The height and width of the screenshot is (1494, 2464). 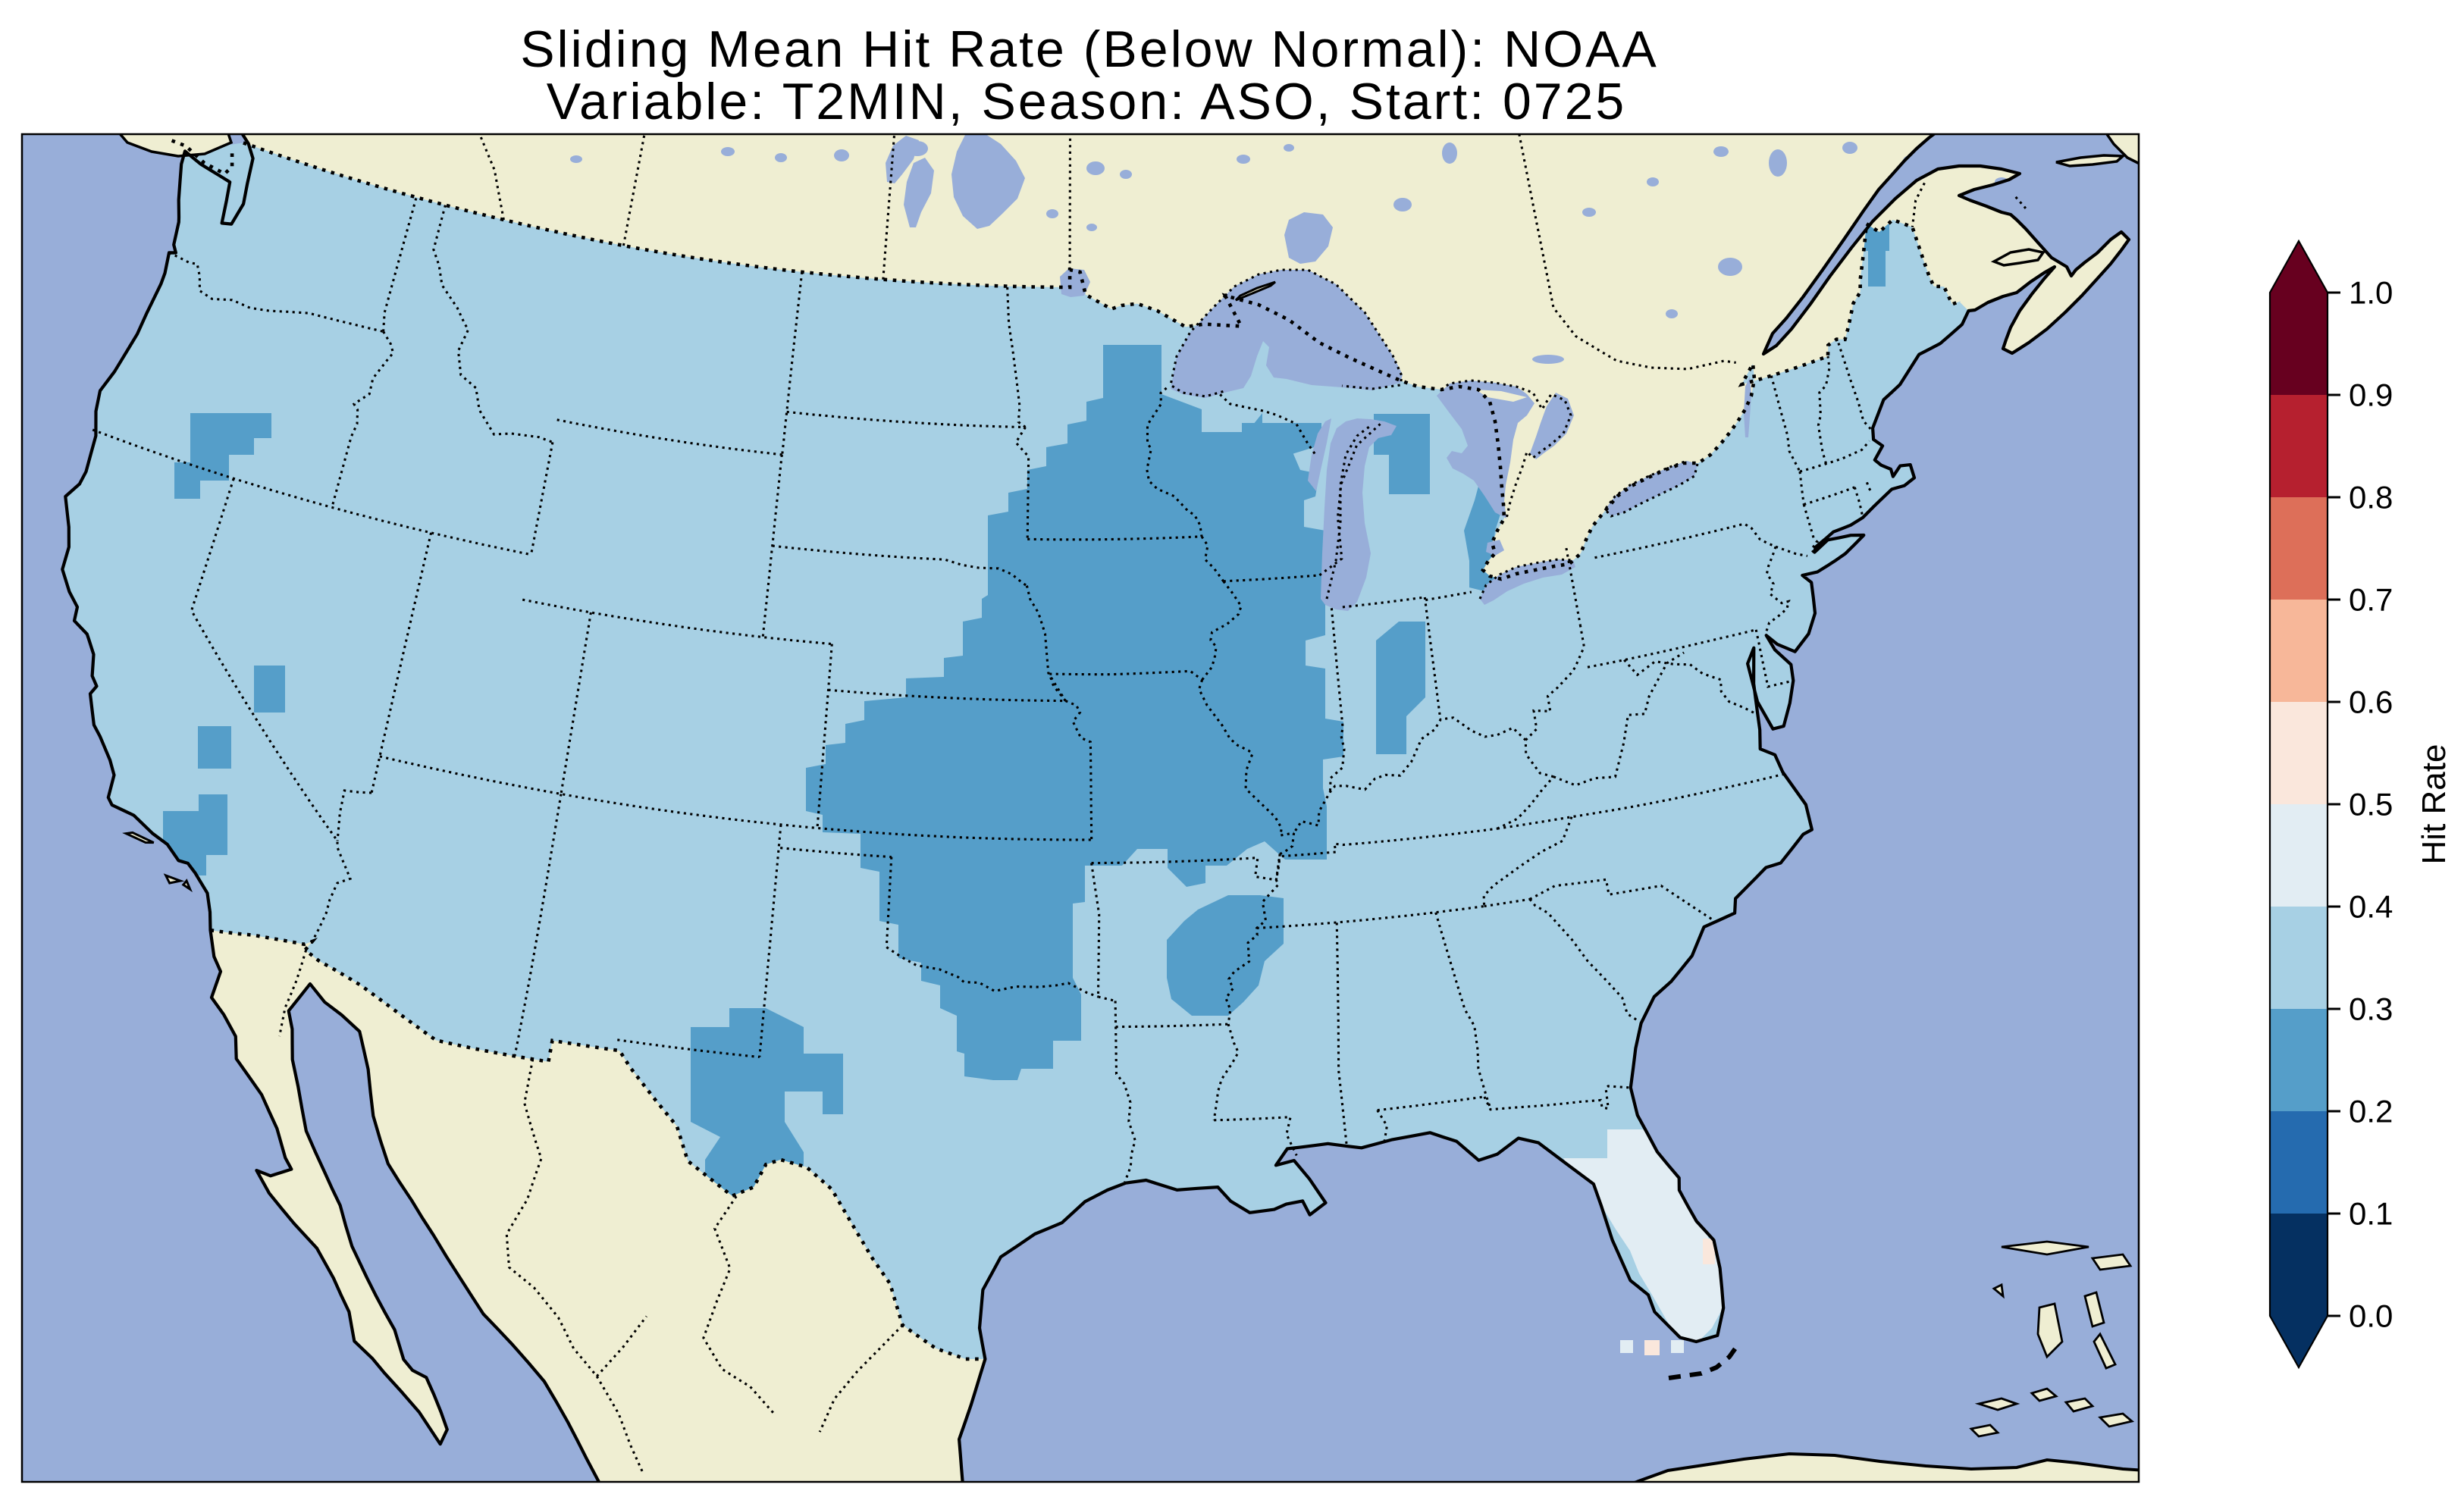 I want to click on svg-text: 0.8, so click(x=2371, y=497).